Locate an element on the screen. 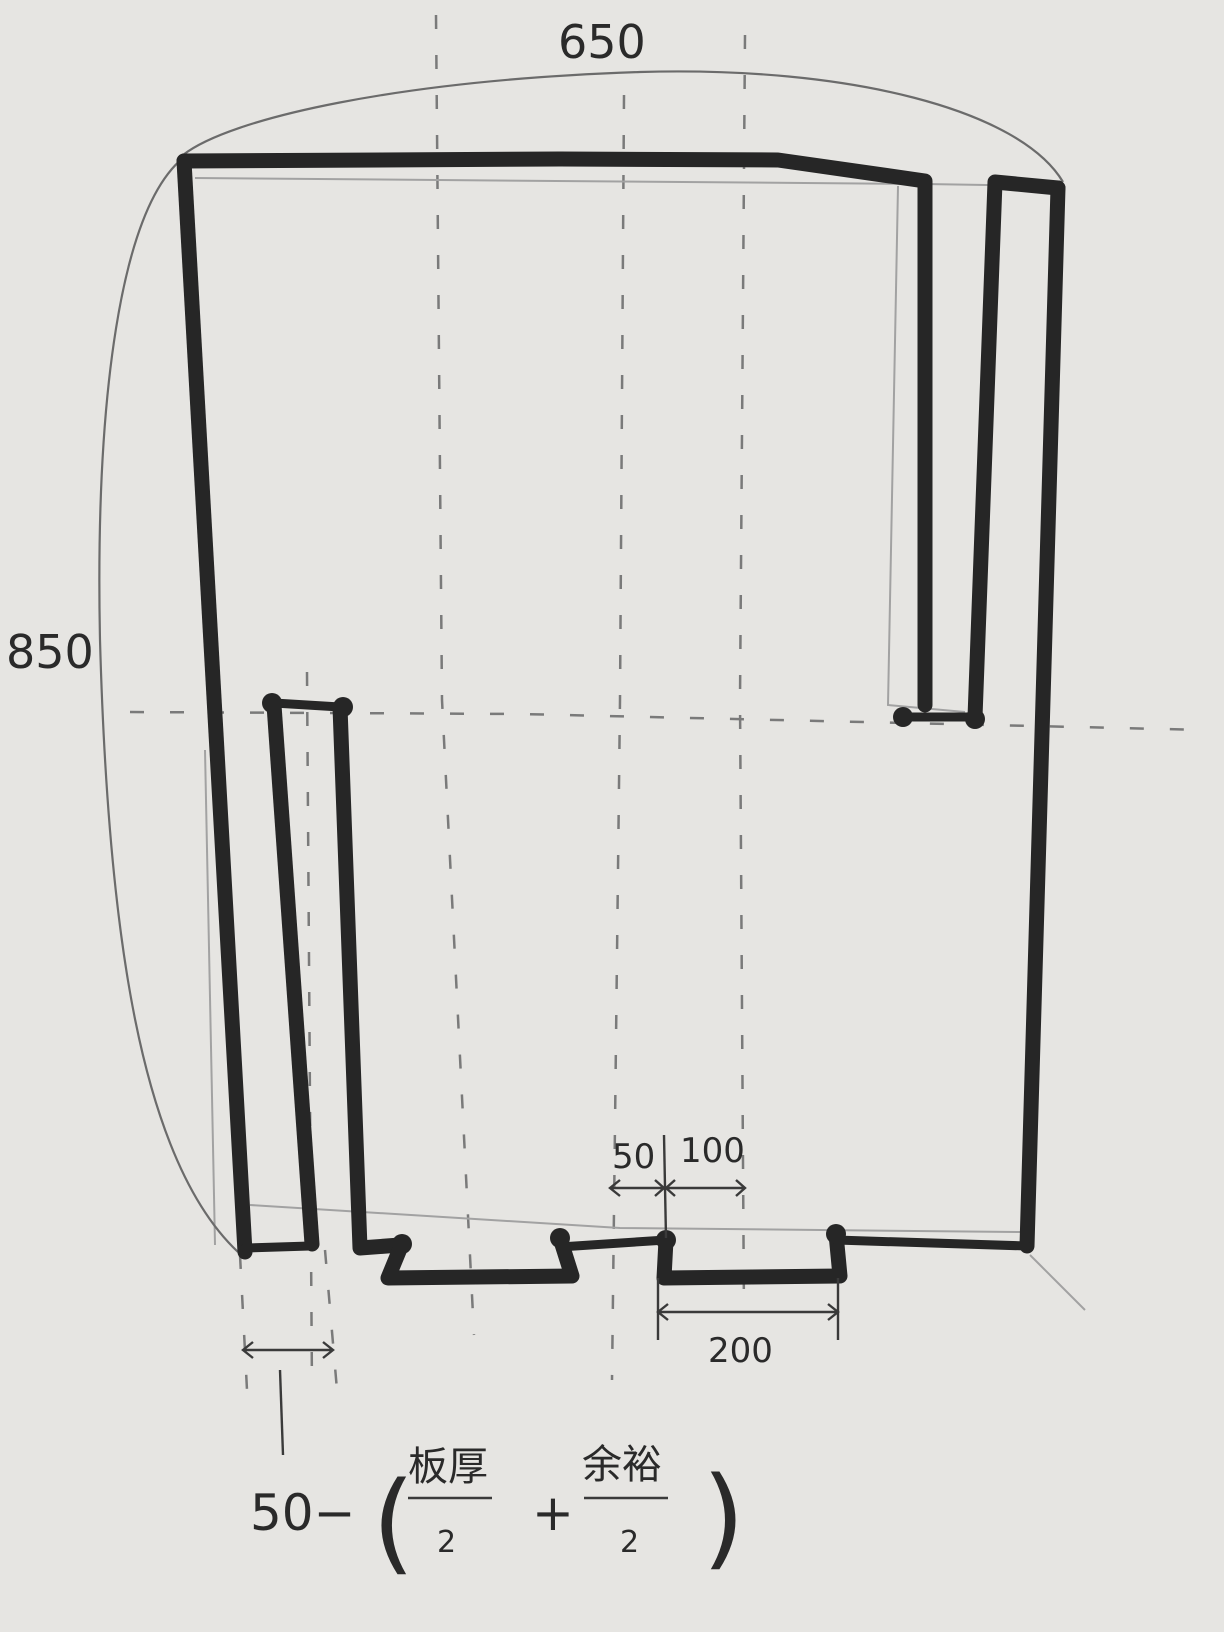 The image size is (1224, 1632). dim-100-arrow is located at coordinates (705, 1188).